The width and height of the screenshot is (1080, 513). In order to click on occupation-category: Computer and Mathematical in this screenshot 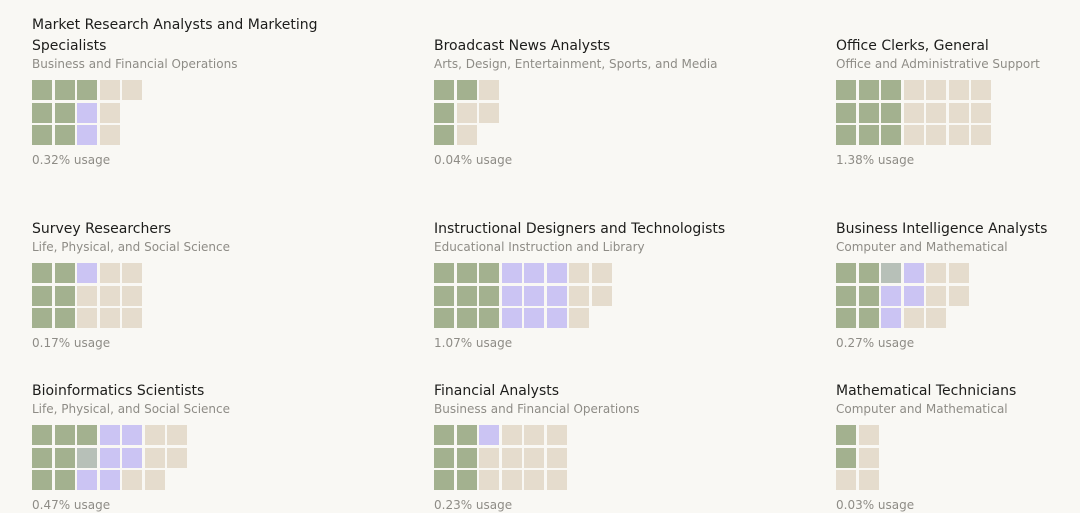, I will do `click(922, 247)`.